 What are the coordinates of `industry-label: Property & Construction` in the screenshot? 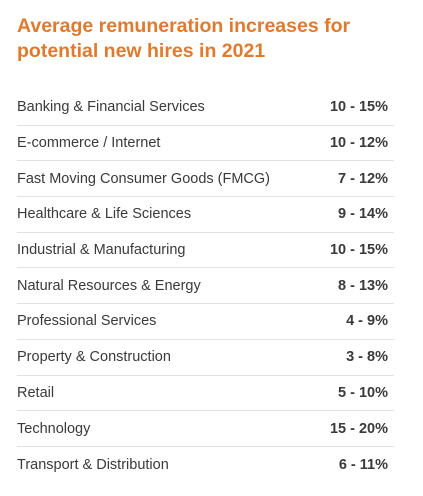 It's located at (94, 357).